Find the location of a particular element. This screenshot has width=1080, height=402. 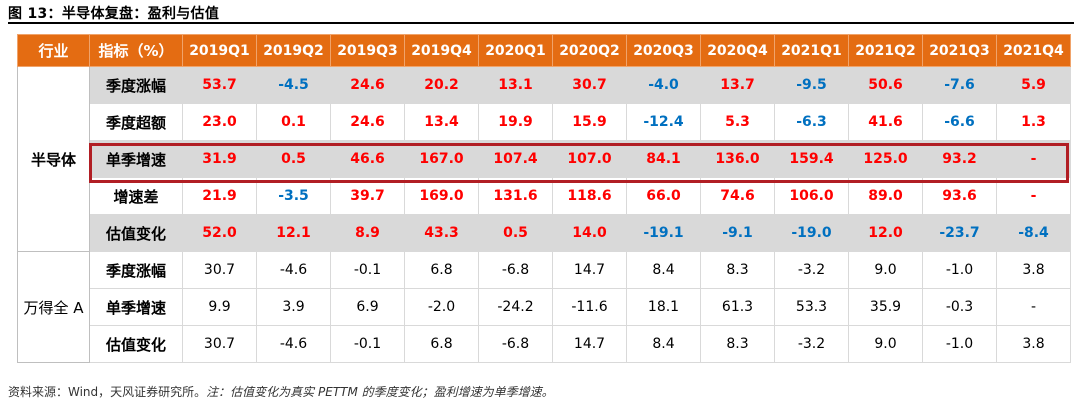

value-cell: 13.1 is located at coordinates (515, 85).